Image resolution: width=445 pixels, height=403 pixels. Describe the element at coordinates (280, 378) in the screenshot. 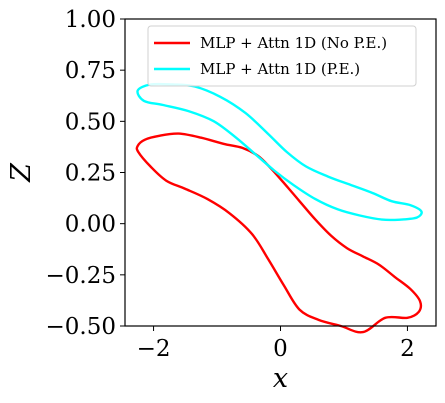

I see `x-axis-label: x` at that location.